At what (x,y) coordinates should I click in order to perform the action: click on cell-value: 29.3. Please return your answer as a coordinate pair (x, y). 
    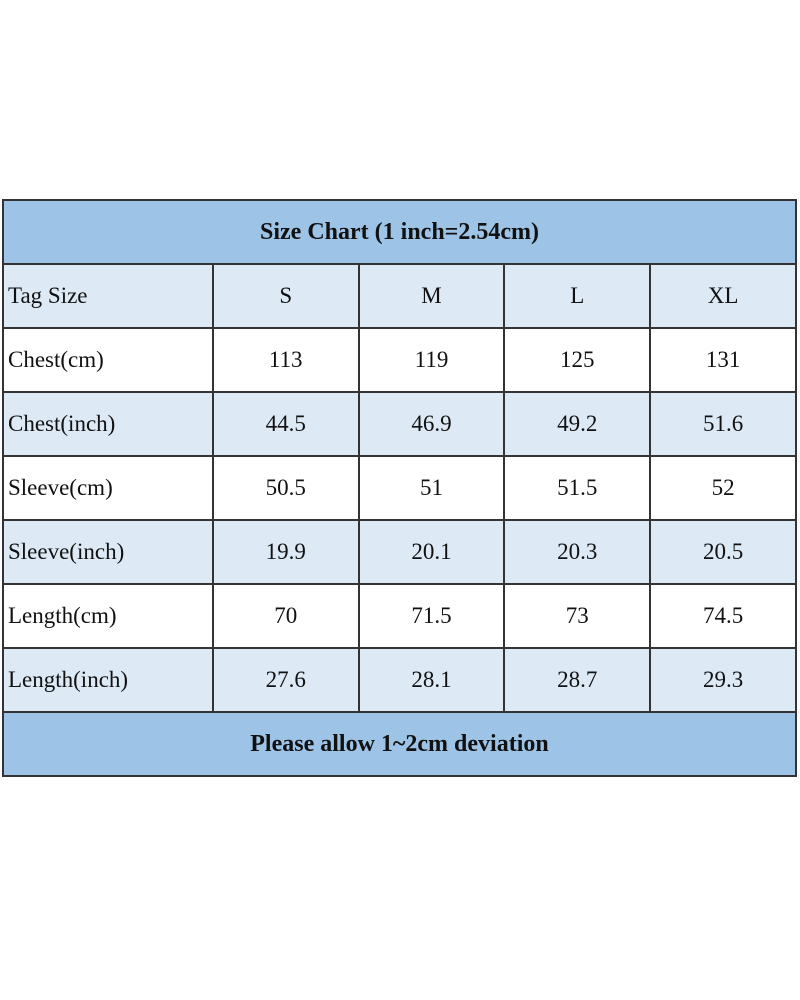
    Looking at the image, I should click on (723, 680).